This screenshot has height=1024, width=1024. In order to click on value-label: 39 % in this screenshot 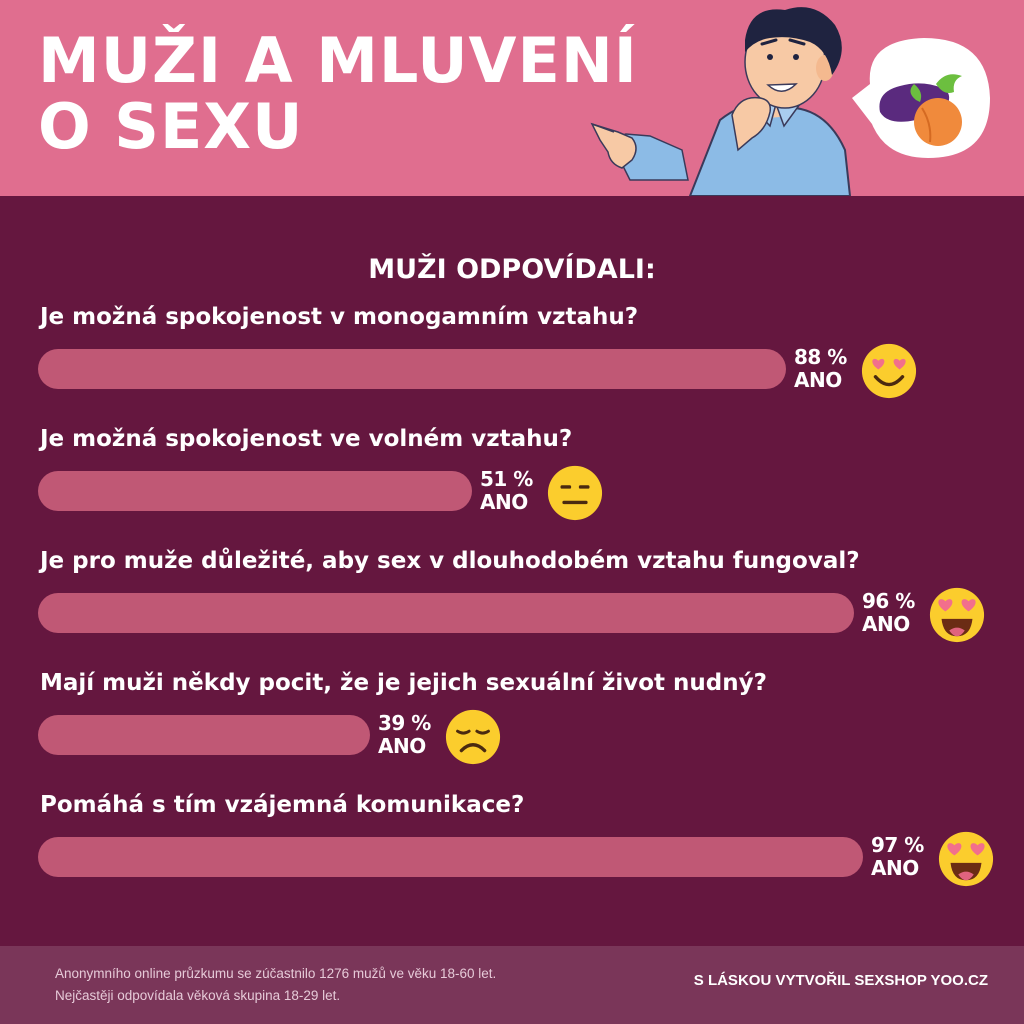, I will do `click(404, 723)`.